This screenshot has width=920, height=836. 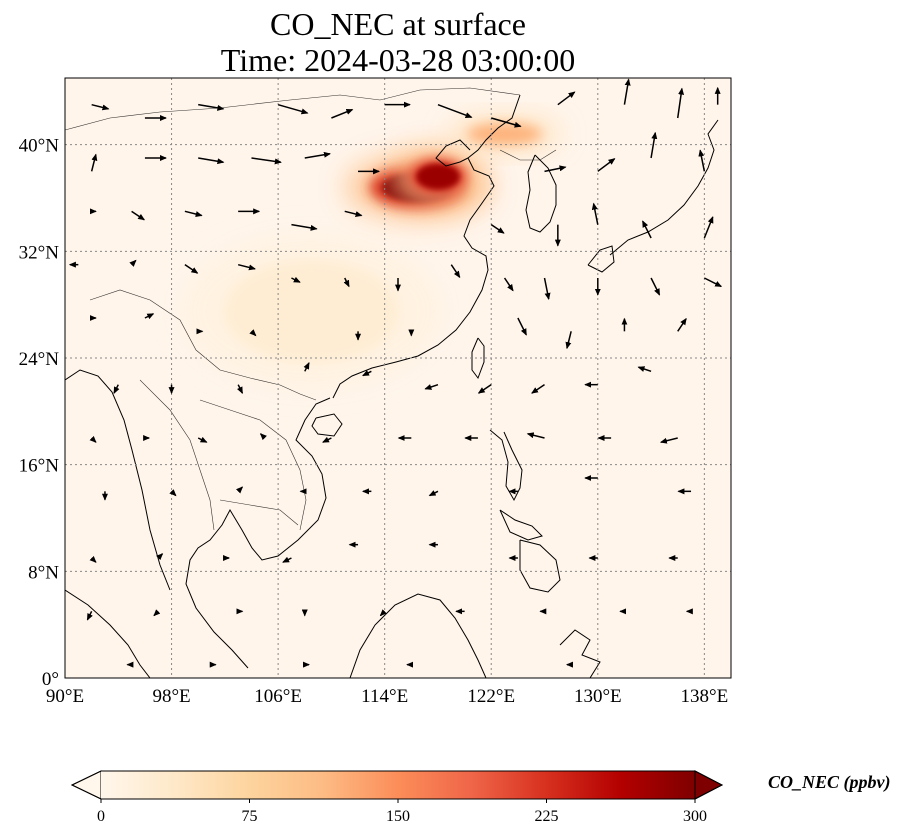 What do you see at coordinates (39, 413) in the screenshot?
I see `latitude-axis: 0° 8°N 16°N 24°N 32°N 40°N` at bounding box center [39, 413].